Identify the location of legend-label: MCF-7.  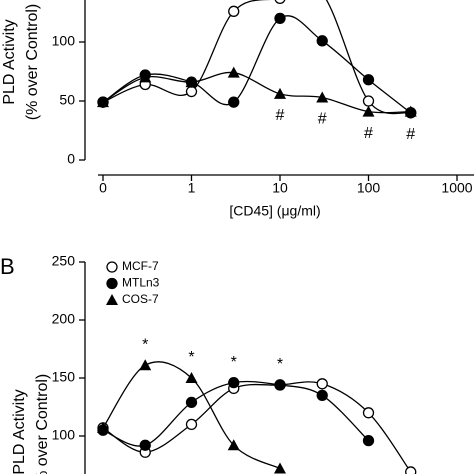
(140, 266).